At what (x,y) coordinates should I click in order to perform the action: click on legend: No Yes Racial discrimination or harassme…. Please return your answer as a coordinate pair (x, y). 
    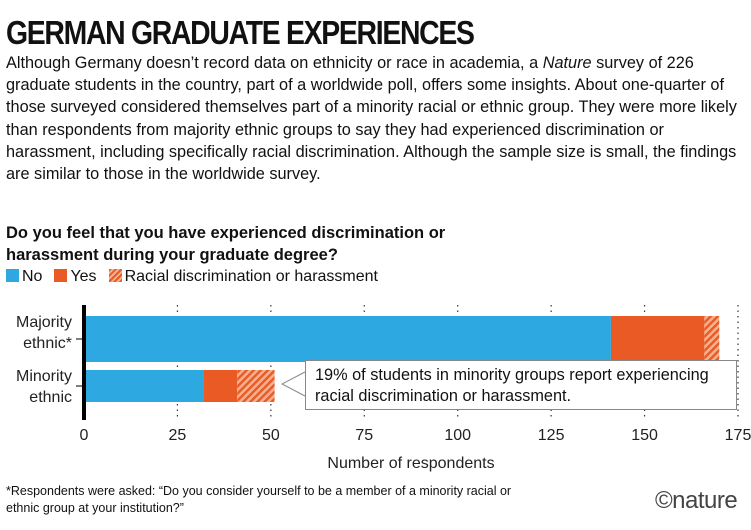
    Looking at the image, I should click on (192, 277).